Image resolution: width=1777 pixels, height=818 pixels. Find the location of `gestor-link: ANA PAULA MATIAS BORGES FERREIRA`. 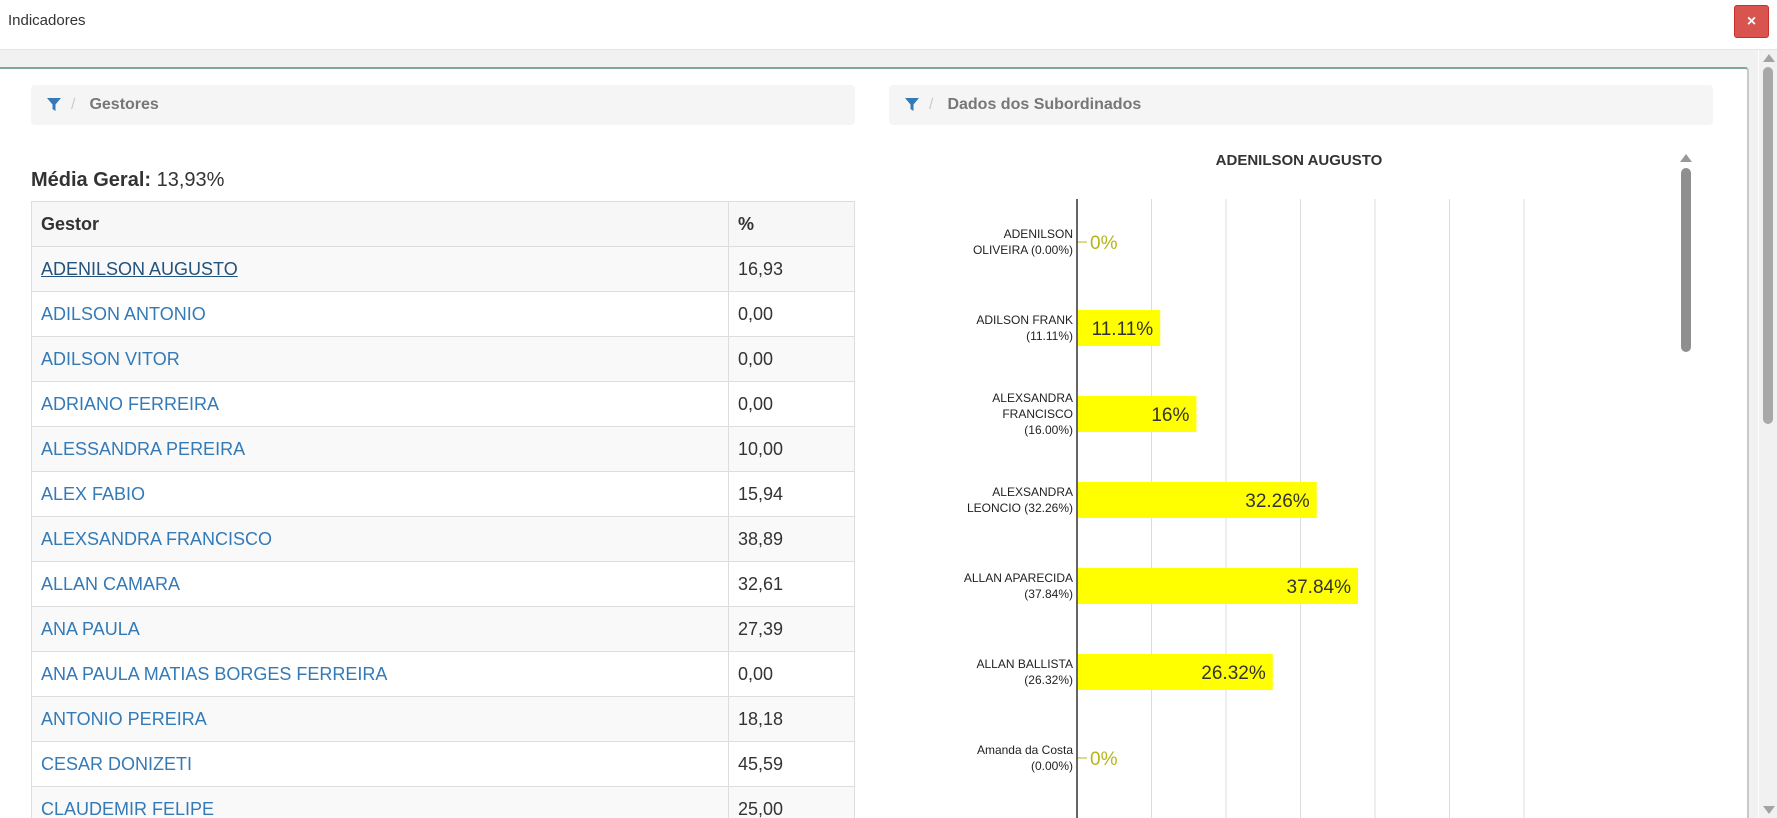

gestor-link: ANA PAULA MATIAS BORGES FERREIRA is located at coordinates (214, 673).